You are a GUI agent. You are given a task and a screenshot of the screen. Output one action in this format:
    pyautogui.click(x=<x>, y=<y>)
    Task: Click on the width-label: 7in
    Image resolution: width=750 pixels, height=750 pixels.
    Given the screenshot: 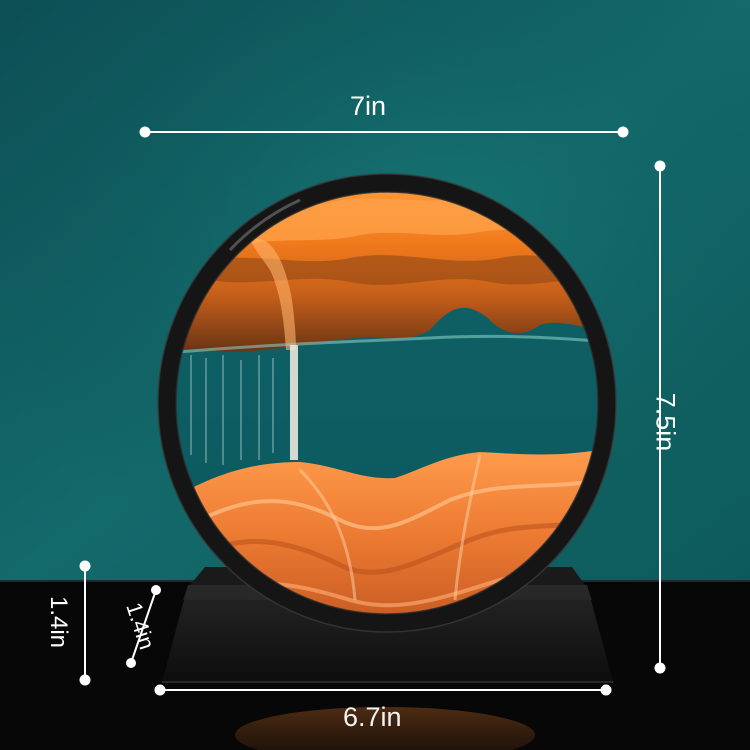 What is the action you would take?
    pyautogui.click(x=368, y=106)
    